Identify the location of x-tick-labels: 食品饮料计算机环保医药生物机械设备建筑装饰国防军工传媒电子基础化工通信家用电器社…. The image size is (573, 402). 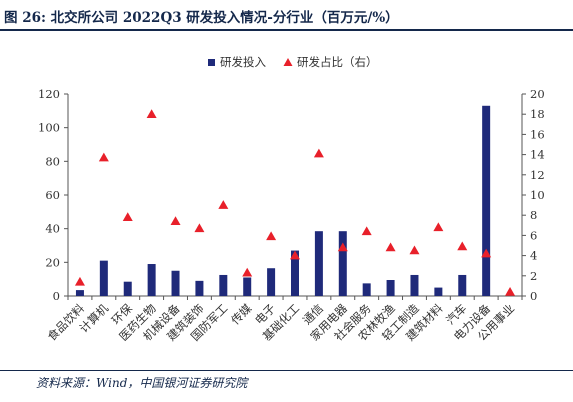
(281, 322).